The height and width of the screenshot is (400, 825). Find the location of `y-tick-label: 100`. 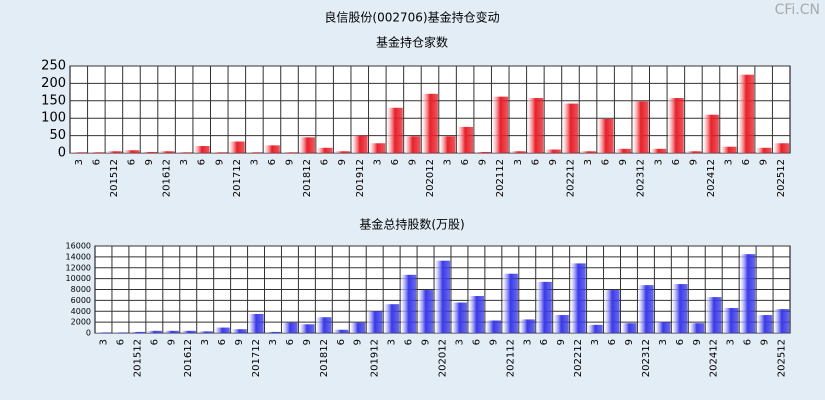

y-tick-label: 100 is located at coordinates (53, 118).